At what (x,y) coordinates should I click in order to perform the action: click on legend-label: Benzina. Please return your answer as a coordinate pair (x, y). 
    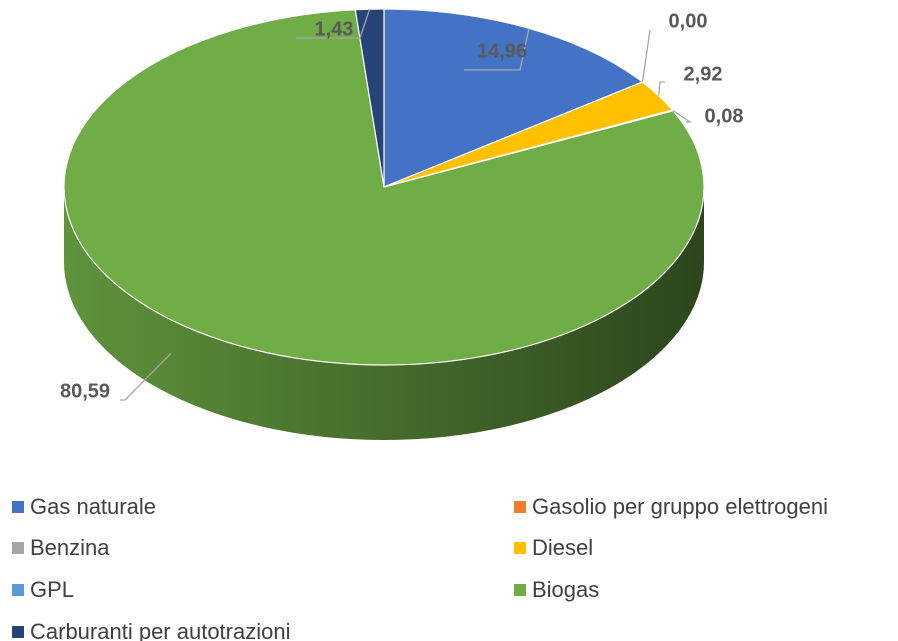
    Looking at the image, I should click on (70, 547).